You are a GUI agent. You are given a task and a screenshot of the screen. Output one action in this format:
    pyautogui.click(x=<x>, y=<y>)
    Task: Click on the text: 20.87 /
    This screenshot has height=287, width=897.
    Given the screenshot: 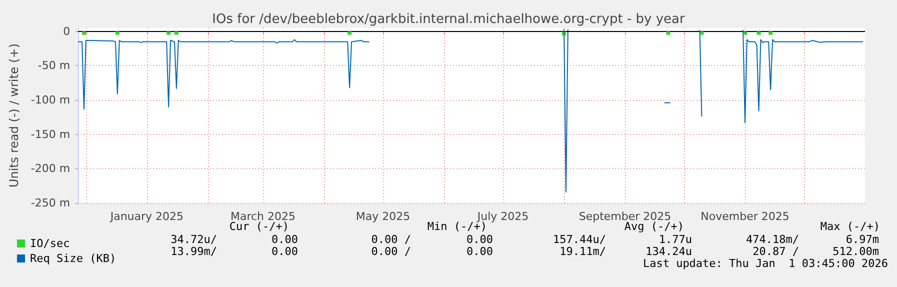 What is the action you would take?
    pyautogui.click(x=775, y=251)
    